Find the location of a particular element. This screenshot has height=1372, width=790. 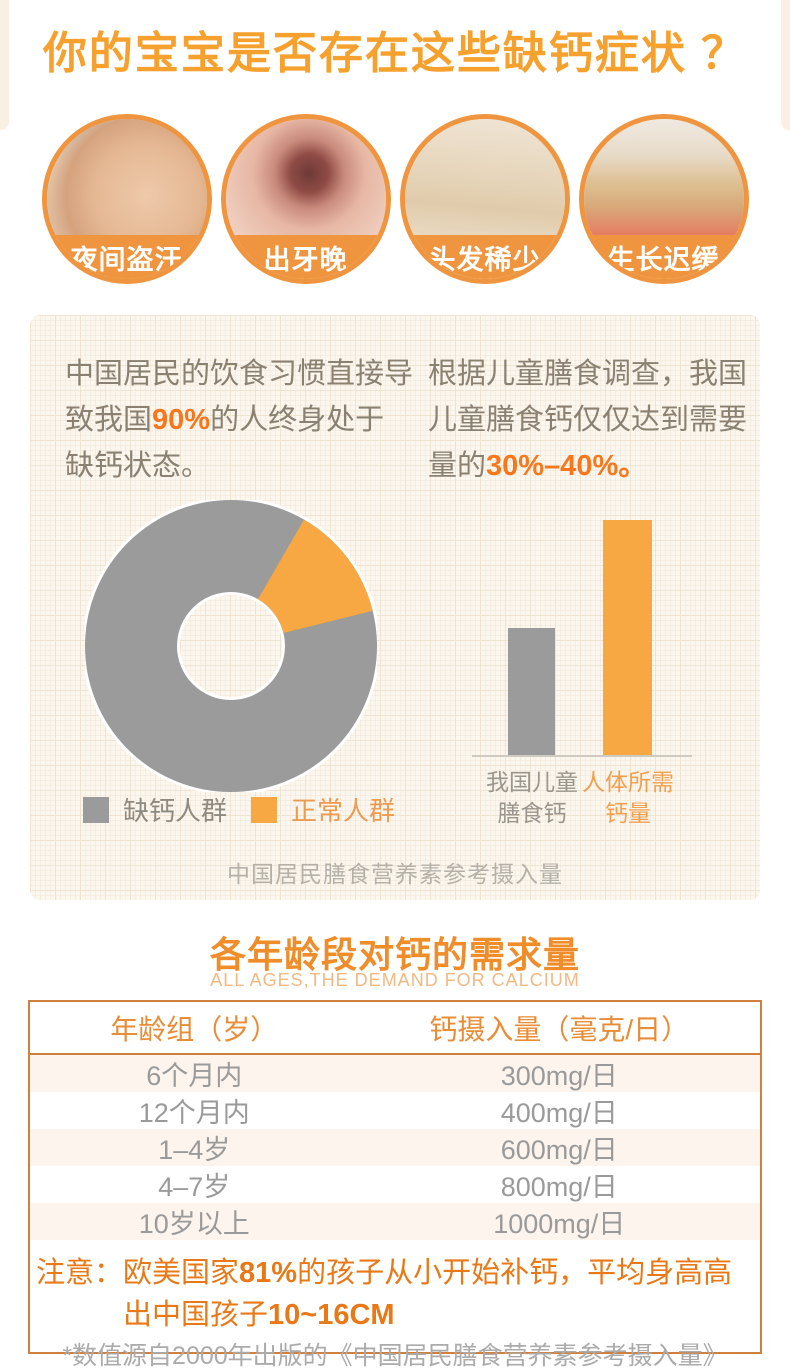

table-cell-intake: 300mg/日 is located at coordinates (559, 1076).